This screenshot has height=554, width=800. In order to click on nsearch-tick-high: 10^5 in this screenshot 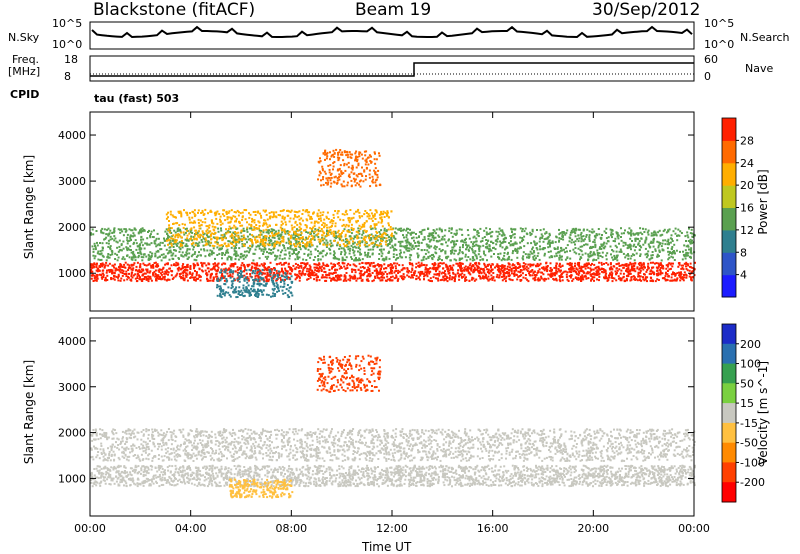, I will do `click(719, 23)`.